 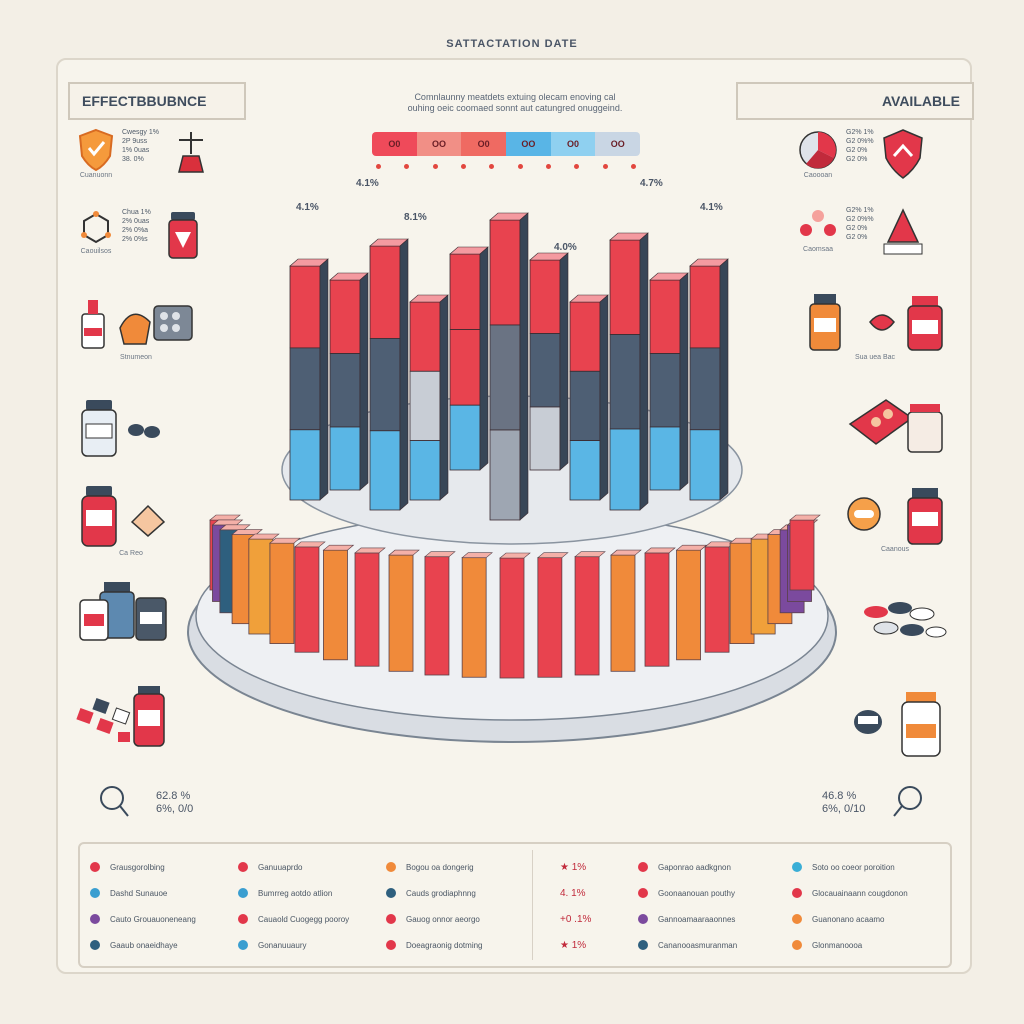 What do you see at coordinates (867, 893) in the screenshot?
I see `legend-item: Glocauainaann cougdonon` at bounding box center [867, 893].